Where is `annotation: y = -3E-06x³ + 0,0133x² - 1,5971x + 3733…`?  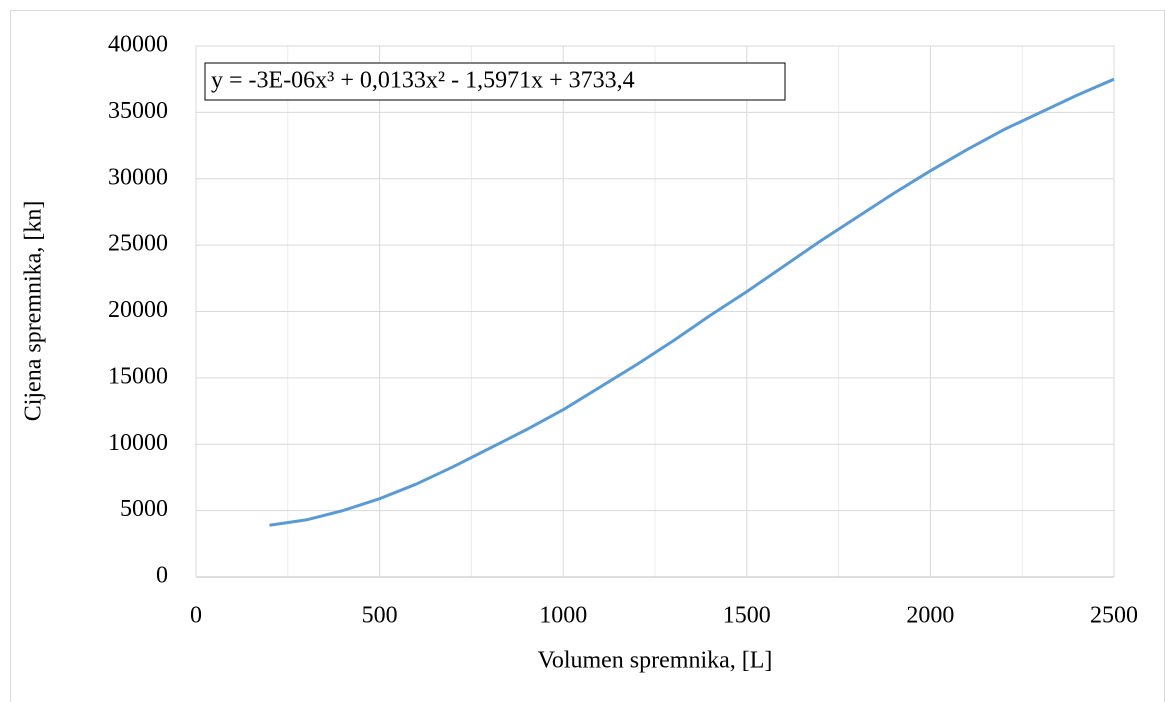 annotation: y = -3E-06x³ + 0,0133x² - 1,5971x + 3733… is located at coordinates (423, 81).